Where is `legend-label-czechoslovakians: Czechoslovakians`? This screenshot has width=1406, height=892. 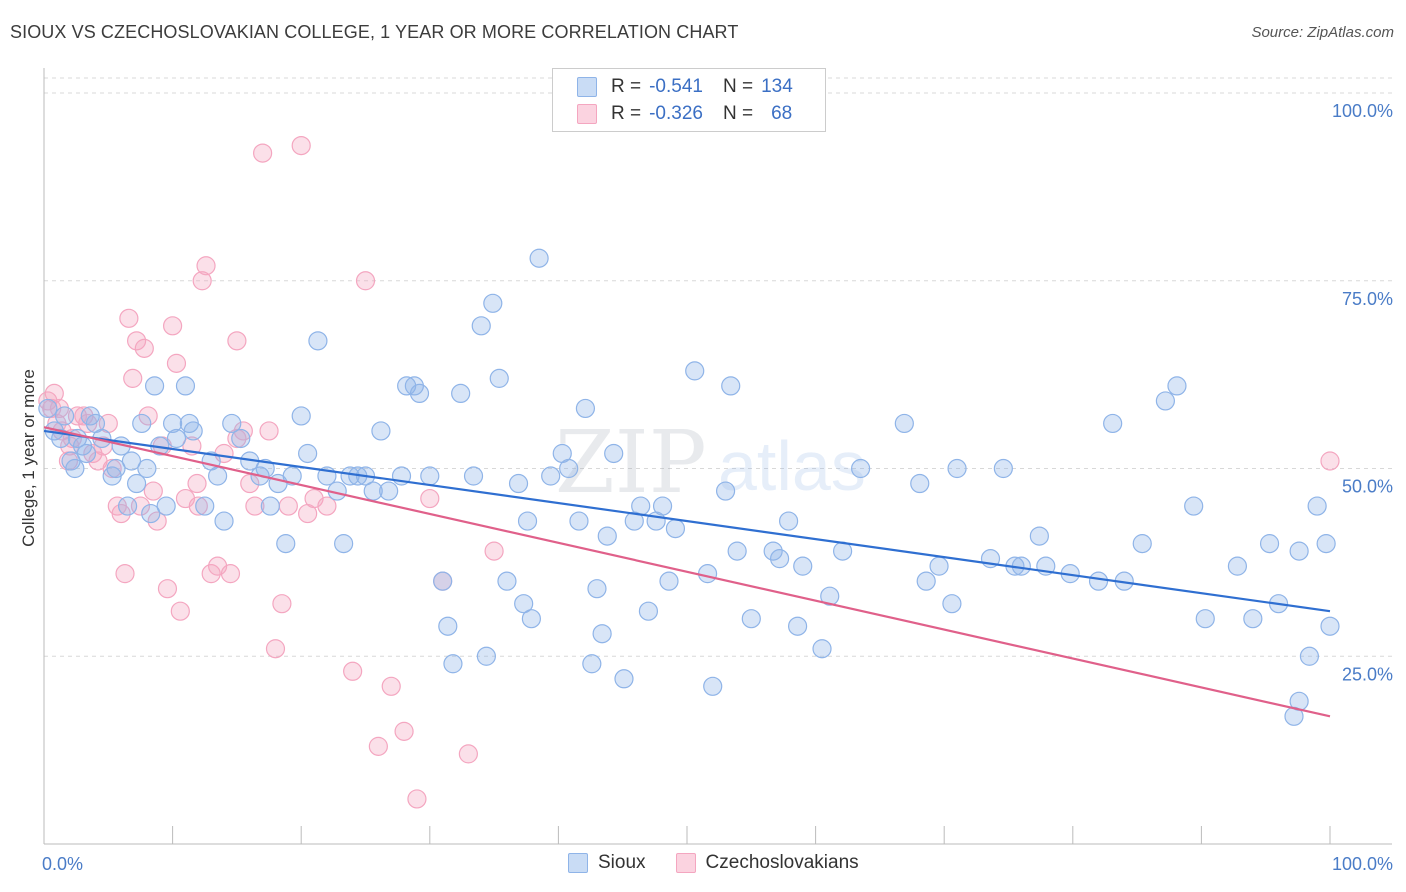 legend-label-czechoslovakians: Czechoslovakians is located at coordinates (782, 862).